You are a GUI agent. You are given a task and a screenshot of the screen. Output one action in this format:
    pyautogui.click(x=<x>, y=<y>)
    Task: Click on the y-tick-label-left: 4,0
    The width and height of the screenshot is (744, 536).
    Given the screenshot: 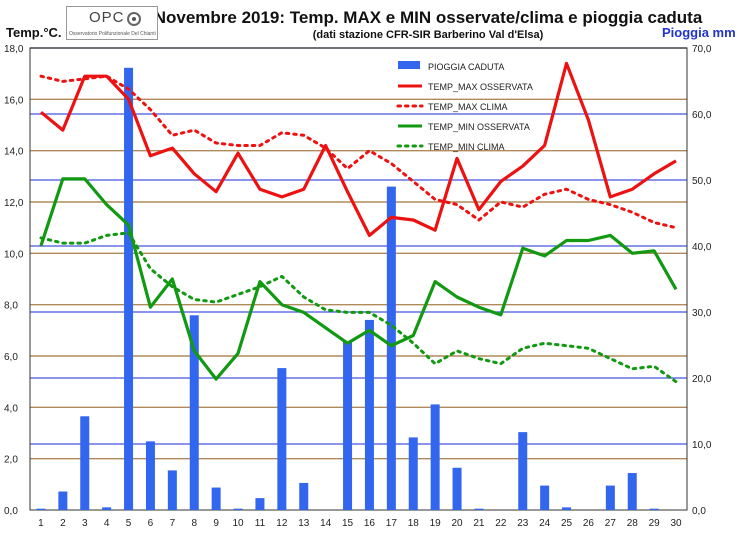 What is the action you would take?
    pyautogui.click(x=11, y=408)
    